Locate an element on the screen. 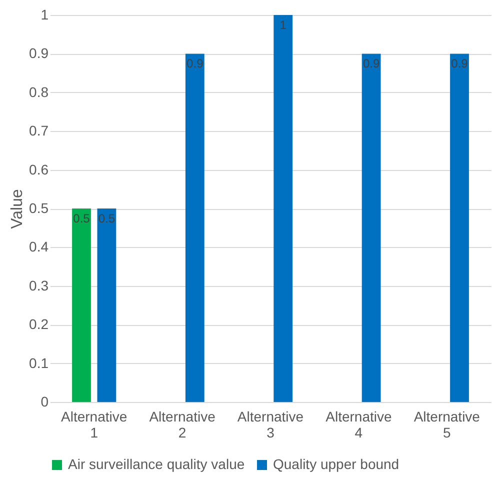  x-tick-label: Alternative 3 is located at coordinates (270, 424).